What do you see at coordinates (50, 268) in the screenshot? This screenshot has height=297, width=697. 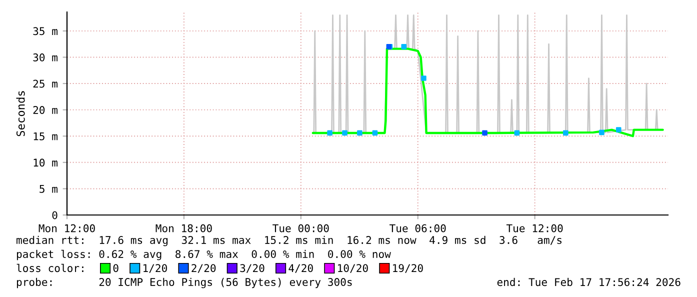 I see `legend-title: loss color:` at bounding box center [50, 268].